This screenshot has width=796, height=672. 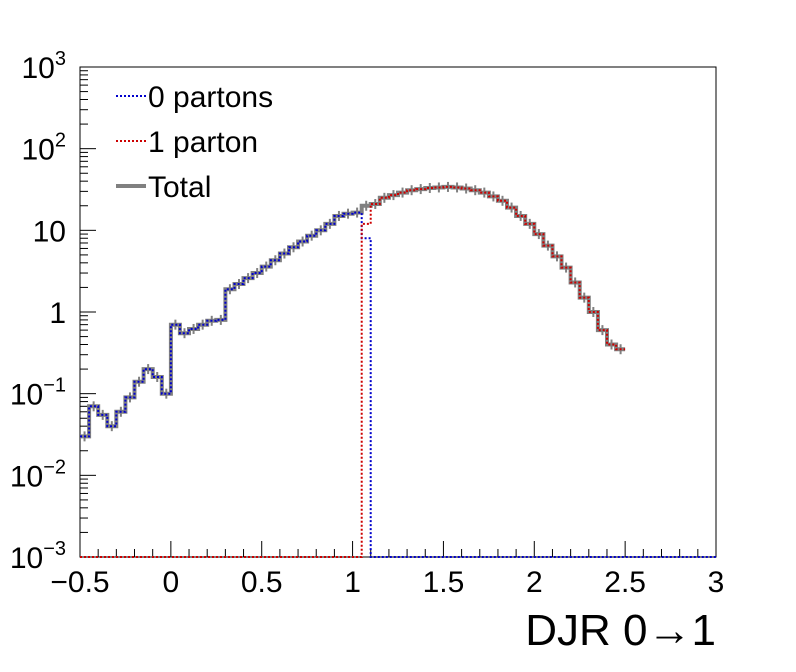 What do you see at coordinates (44, 148) in the screenshot?
I see `y-tick-label: 10²` at bounding box center [44, 148].